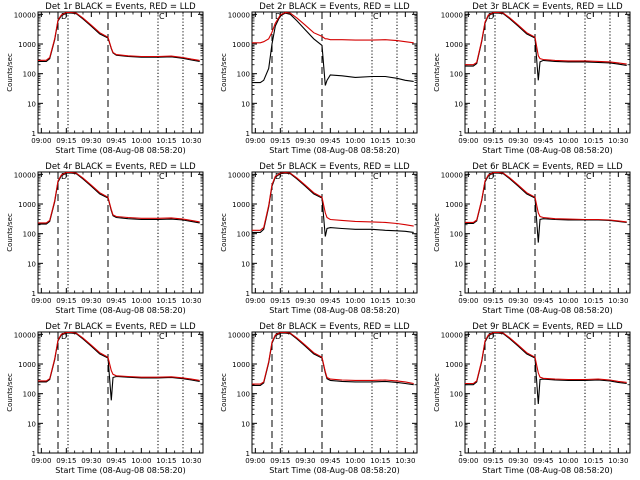 This screenshot has width=640, height=480. Describe the element at coordinates (334, 7) in the screenshot. I see `chart-title: Det 2r BLACK = Events, RED = LLD` at that location.